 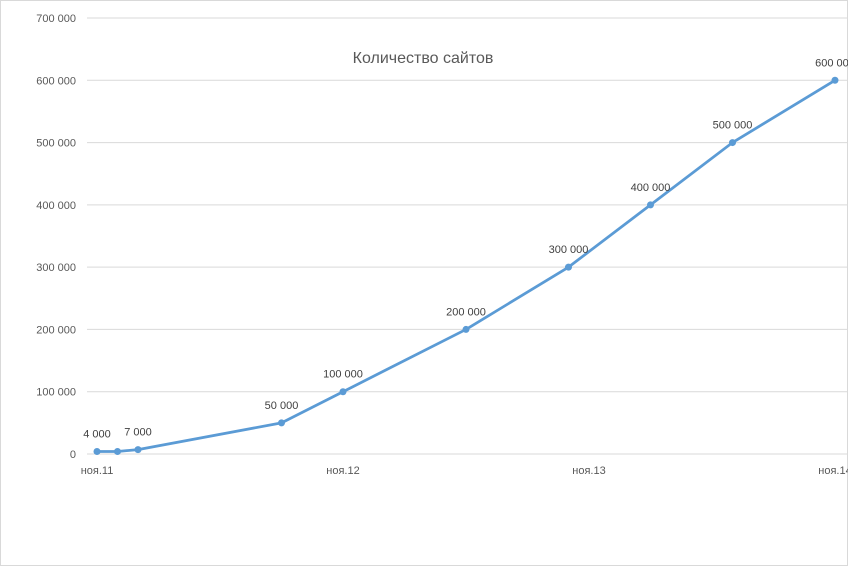 What do you see at coordinates (651, 188) in the screenshot?
I see `data-label: 400 000` at bounding box center [651, 188].